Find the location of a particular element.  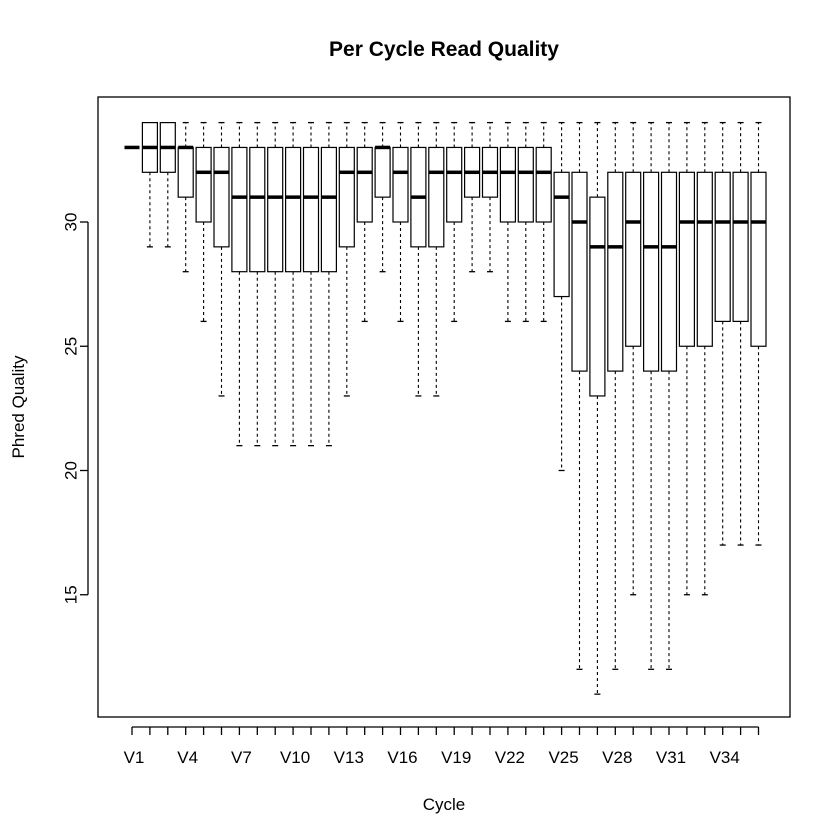

x-axis-title: Cycle is located at coordinates (444, 804).